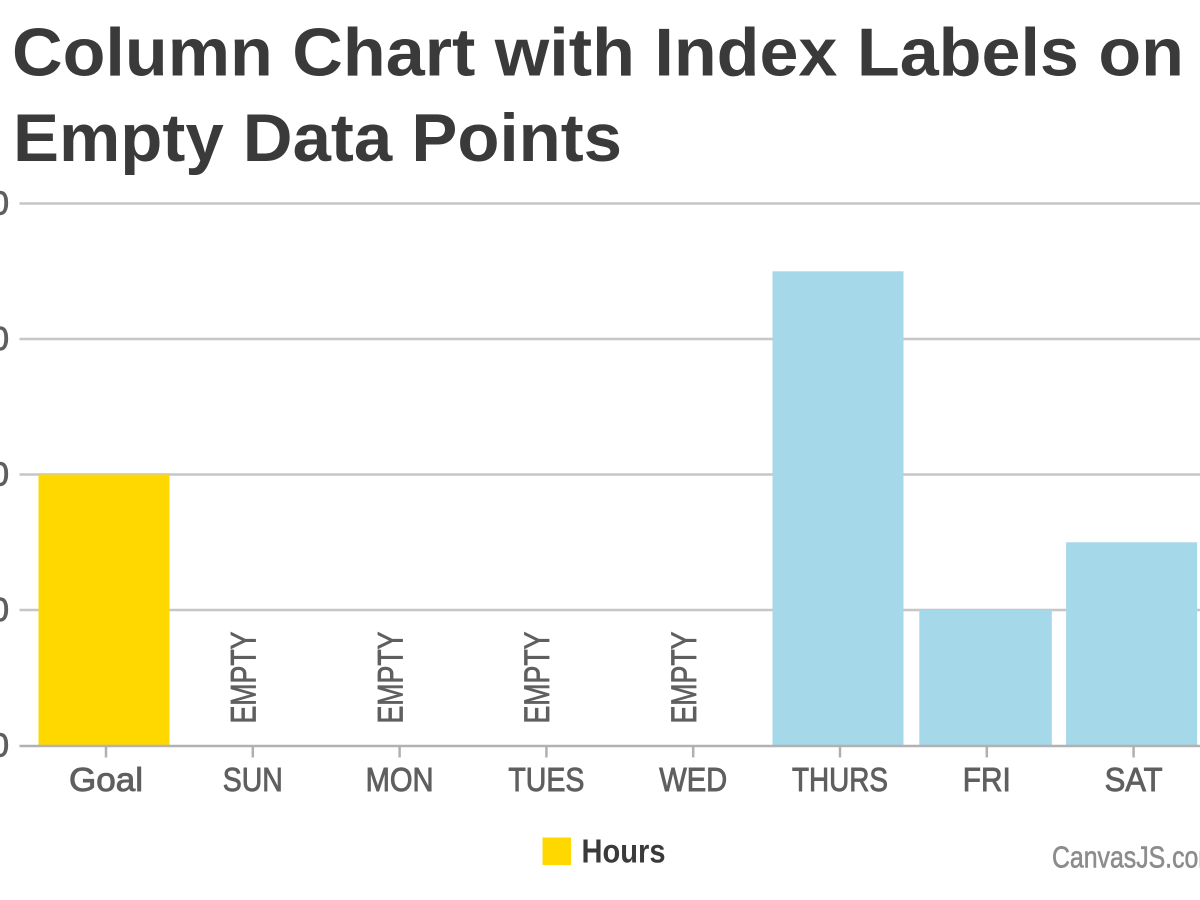  Describe the element at coordinates (1126, 857) in the screenshot. I see `svg-text: CanvasJS.com` at that location.